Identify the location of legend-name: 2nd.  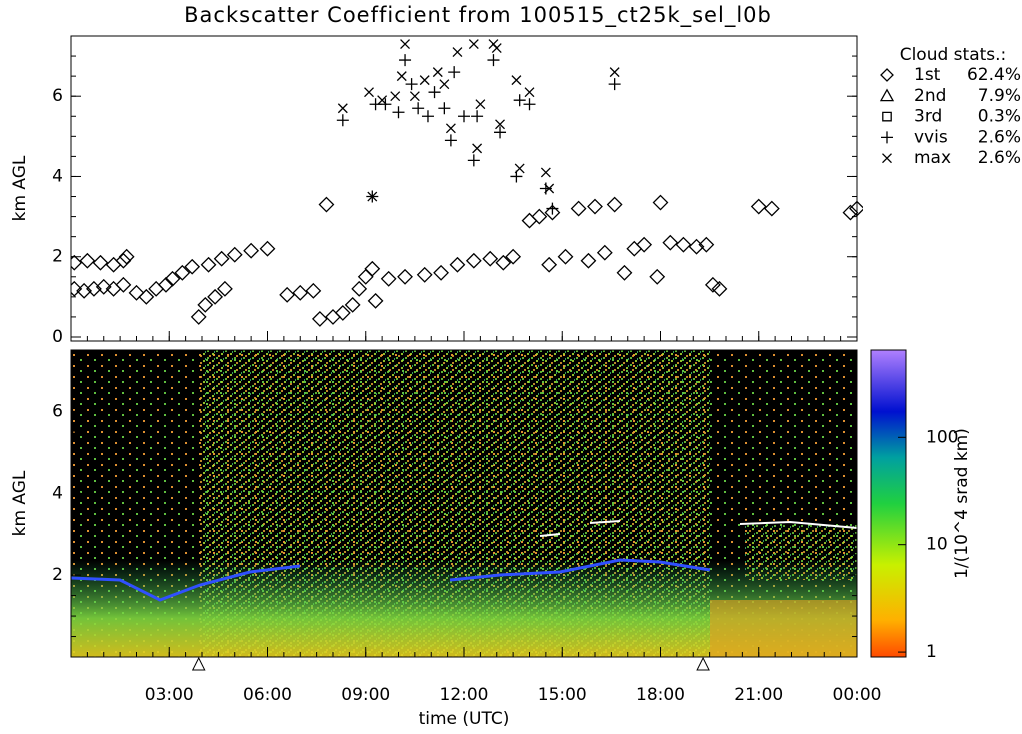
(930, 96).